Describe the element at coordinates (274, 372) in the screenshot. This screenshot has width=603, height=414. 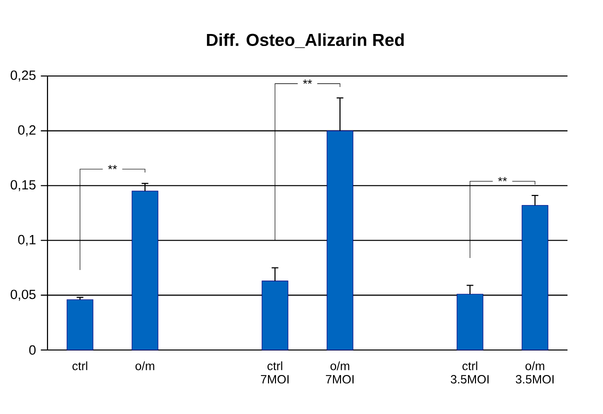
I see `x-tick-label: ctrl 7MOI` at that location.